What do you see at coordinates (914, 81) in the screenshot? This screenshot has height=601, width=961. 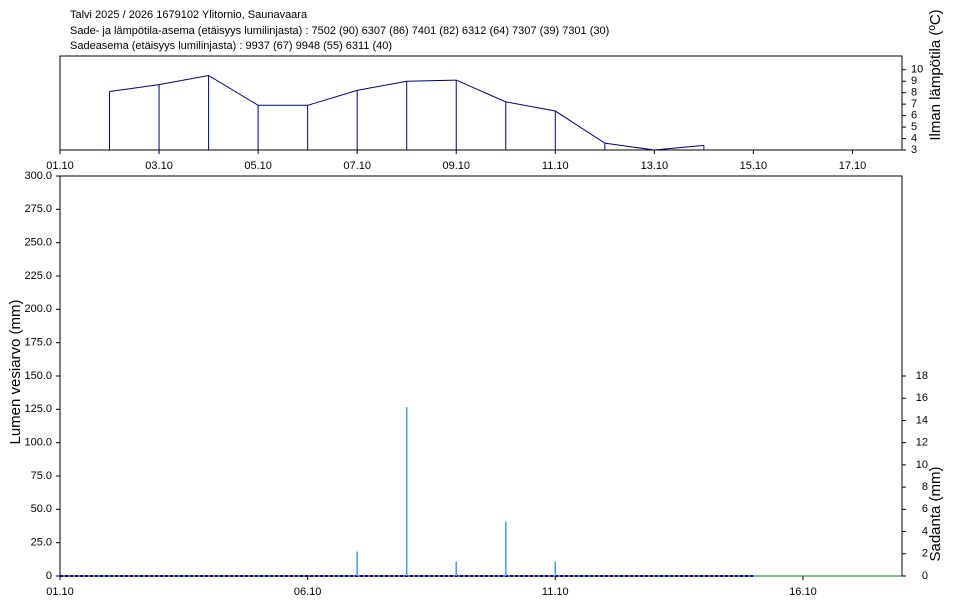 I see `y-tick-label: 9` at bounding box center [914, 81].